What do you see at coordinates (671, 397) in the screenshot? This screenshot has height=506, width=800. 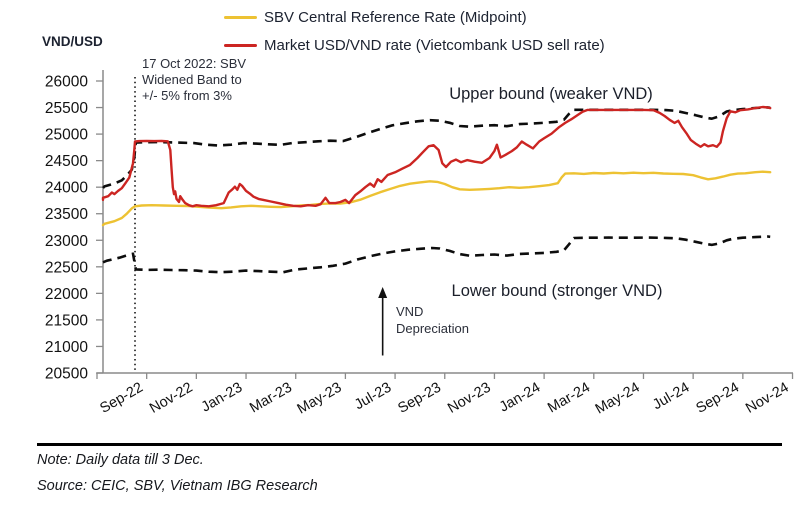 I see `x-tick-label: Jul-24` at bounding box center [671, 397].